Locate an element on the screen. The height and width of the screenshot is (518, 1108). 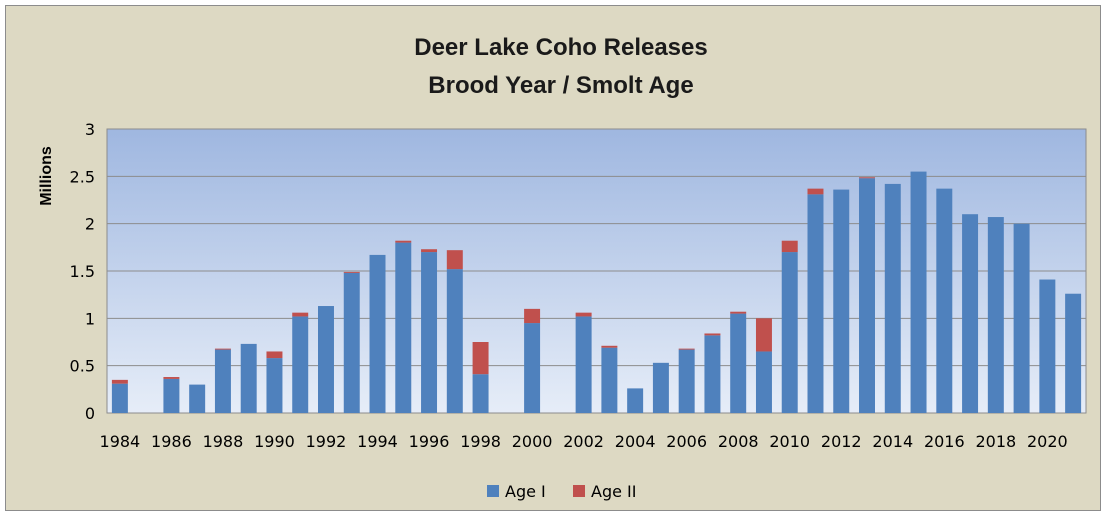
x-tick-label: 1986 is located at coordinates (171, 441).